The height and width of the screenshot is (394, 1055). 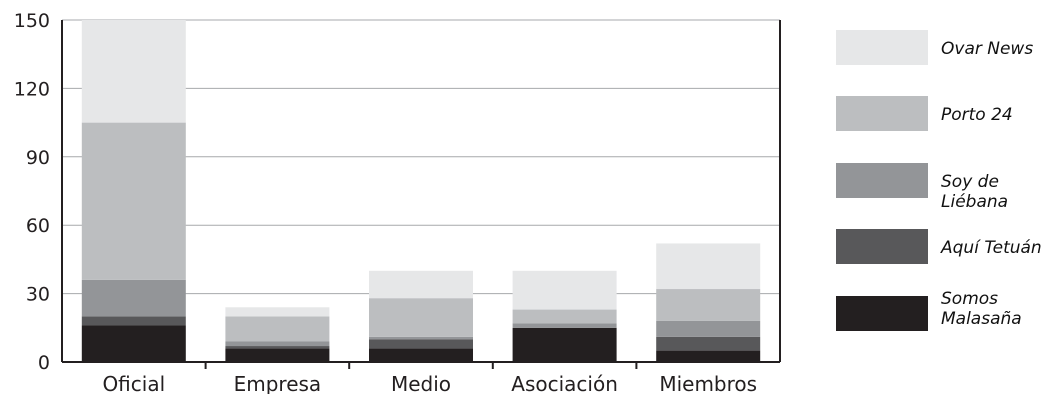 I want to click on legend-label: Soy de Liébana, so click(x=975, y=192).